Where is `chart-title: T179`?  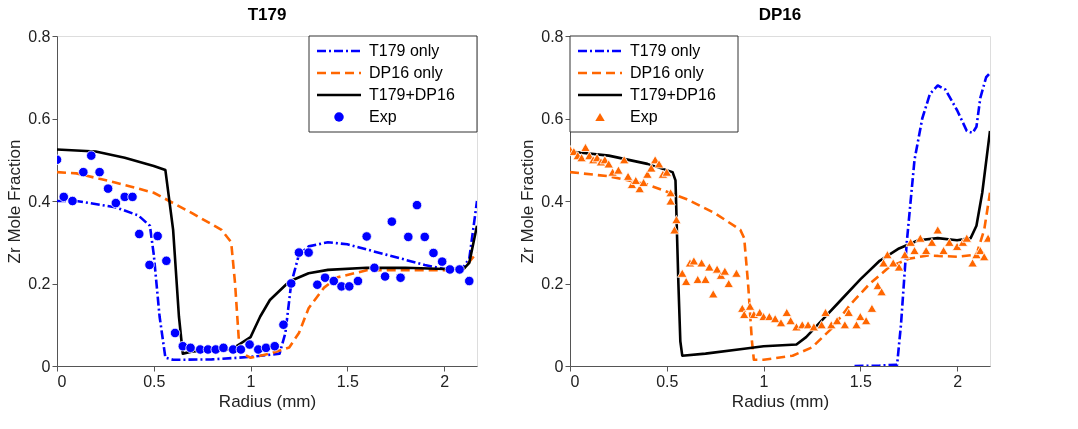 chart-title: T179 is located at coordinates (267, 14).